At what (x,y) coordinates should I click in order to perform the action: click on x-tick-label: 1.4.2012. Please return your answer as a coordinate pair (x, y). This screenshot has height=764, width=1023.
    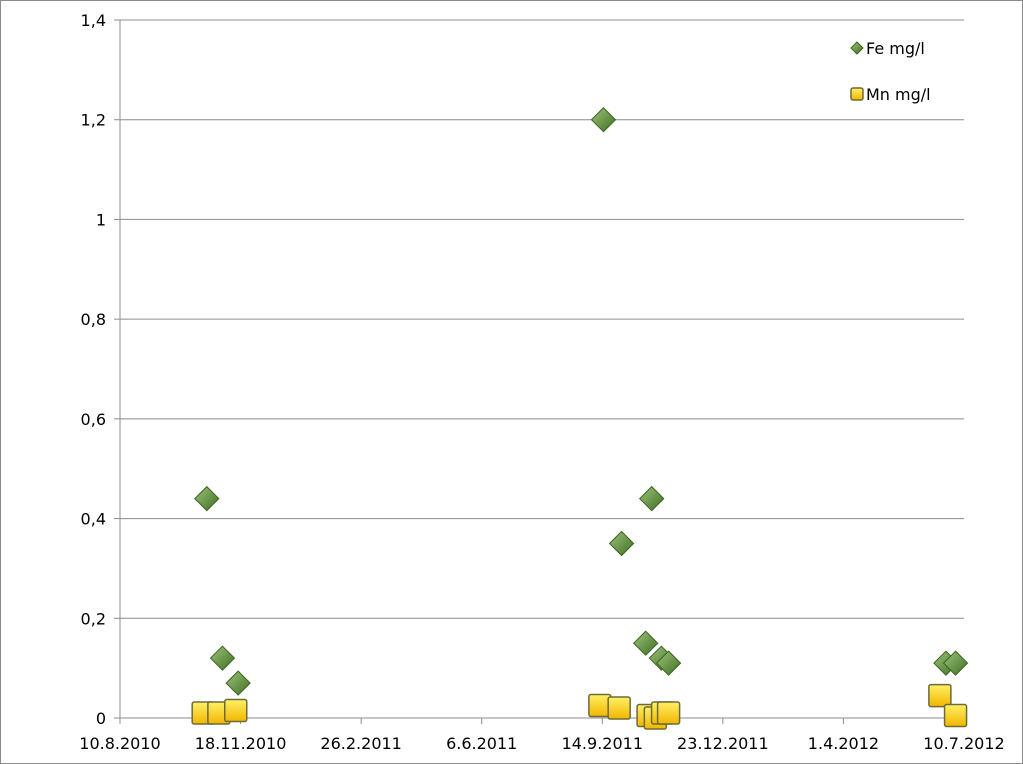
    Looking at the image, I should click on (843, 743).